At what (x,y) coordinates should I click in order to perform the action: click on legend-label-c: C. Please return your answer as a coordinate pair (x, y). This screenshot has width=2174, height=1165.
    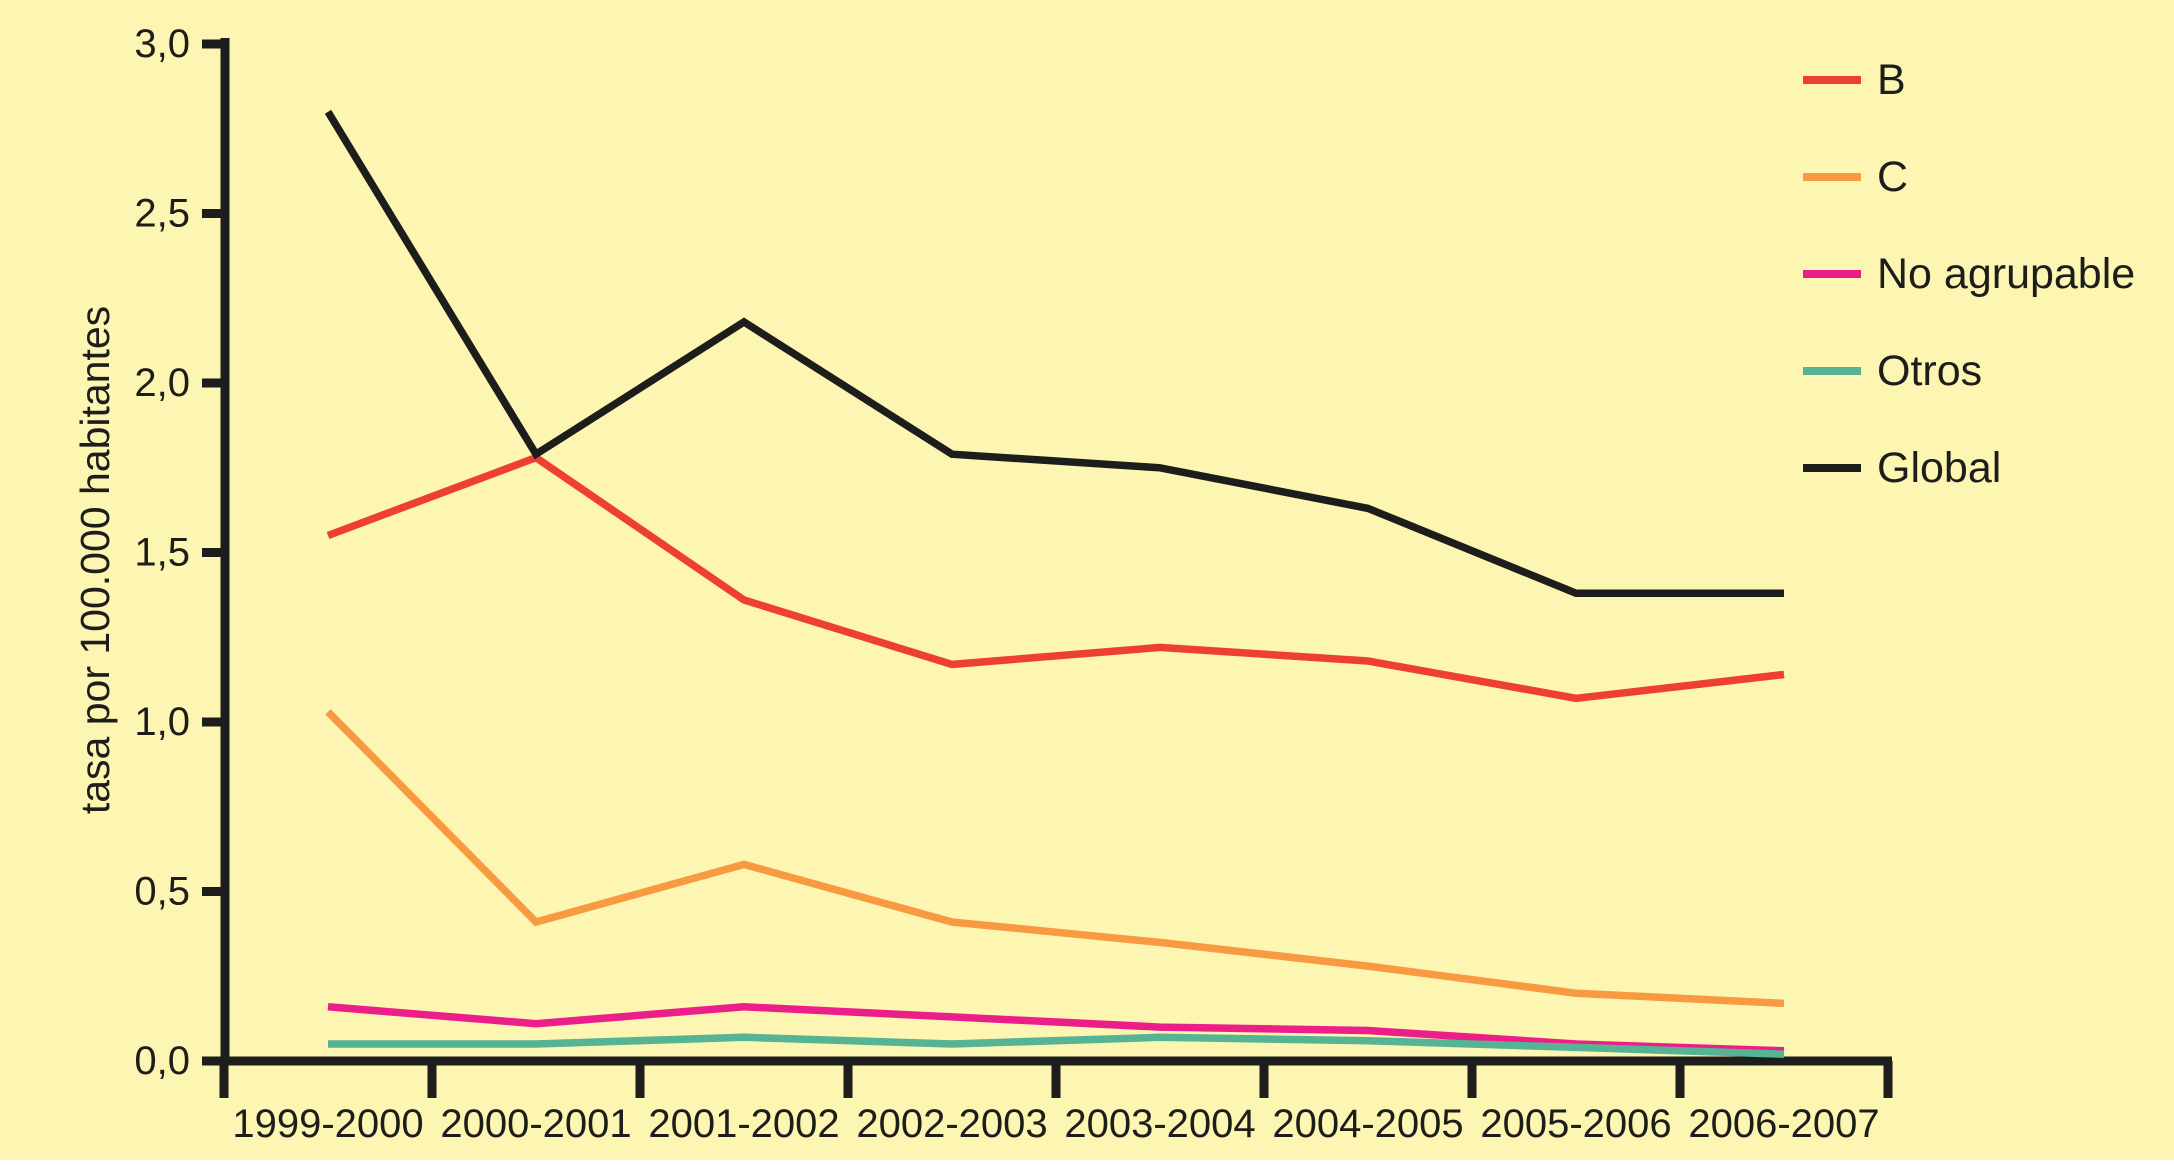
    Looking at the image, I should click on (1892, 177).